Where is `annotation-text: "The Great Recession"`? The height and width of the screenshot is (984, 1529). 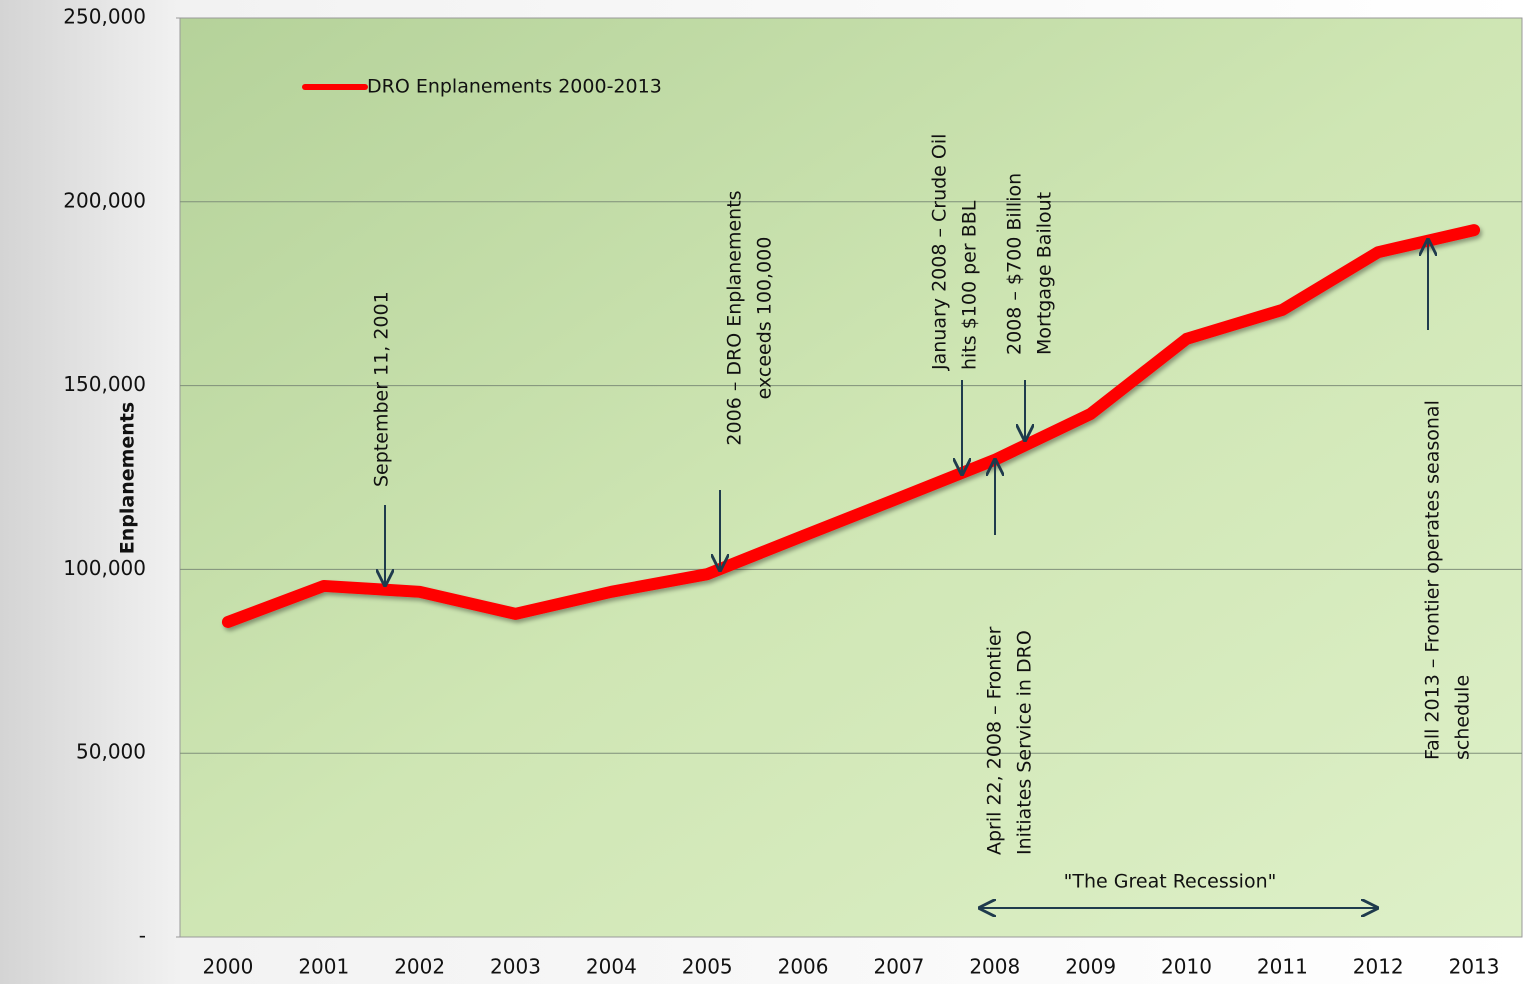 annotation-text: "The Great Recession" is located at coordinates (1170, 882).